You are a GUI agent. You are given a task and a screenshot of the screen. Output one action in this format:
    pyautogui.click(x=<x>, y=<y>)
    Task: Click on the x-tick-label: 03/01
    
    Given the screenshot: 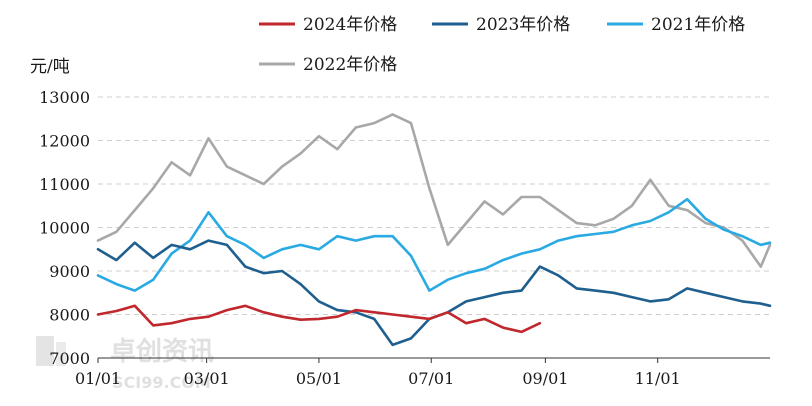 What is the action you would take?
    pyautogui.click(x=207, y=378)
    